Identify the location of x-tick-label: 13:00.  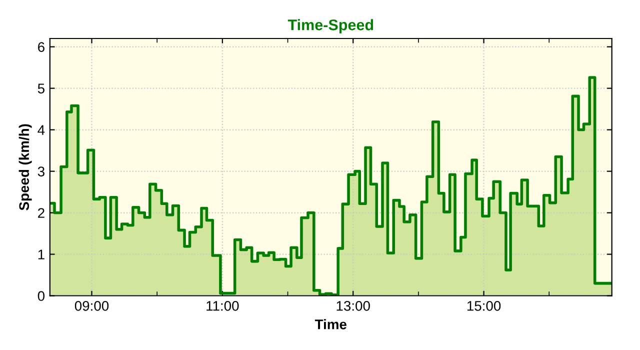
(353, 305).